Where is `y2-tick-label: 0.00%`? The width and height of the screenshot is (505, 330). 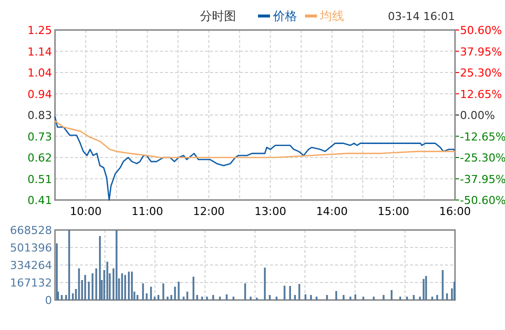
y2-tick-label: 0.00% is located at coordinates (477, 115).